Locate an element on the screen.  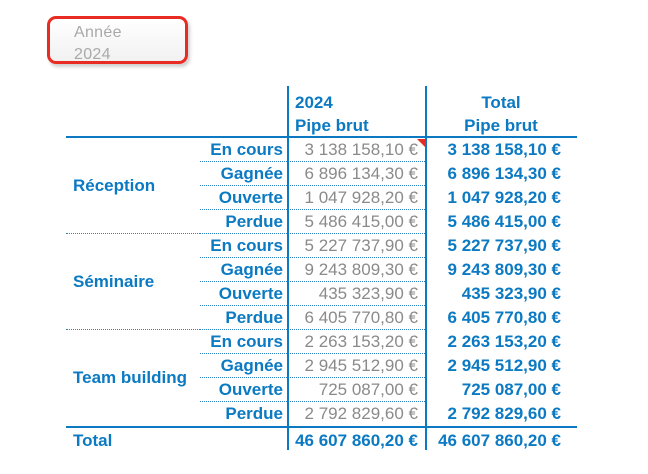
pipe-total-value: 1 047 928,20 € is located at coordinates (504, 197).